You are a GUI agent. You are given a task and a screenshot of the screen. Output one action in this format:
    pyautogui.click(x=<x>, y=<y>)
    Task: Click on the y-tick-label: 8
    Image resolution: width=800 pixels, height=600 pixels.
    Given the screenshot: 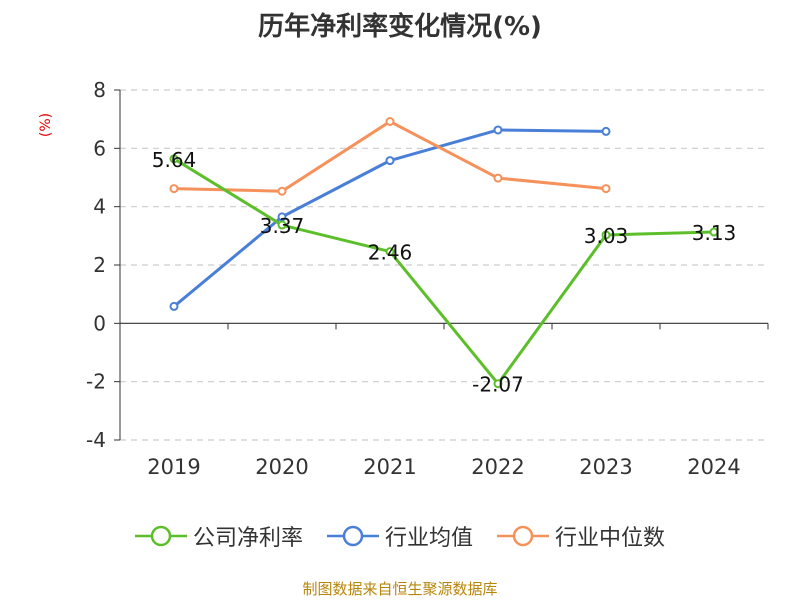 What is the action you would take?
    pyautogui.click(x=99, y=90)
    